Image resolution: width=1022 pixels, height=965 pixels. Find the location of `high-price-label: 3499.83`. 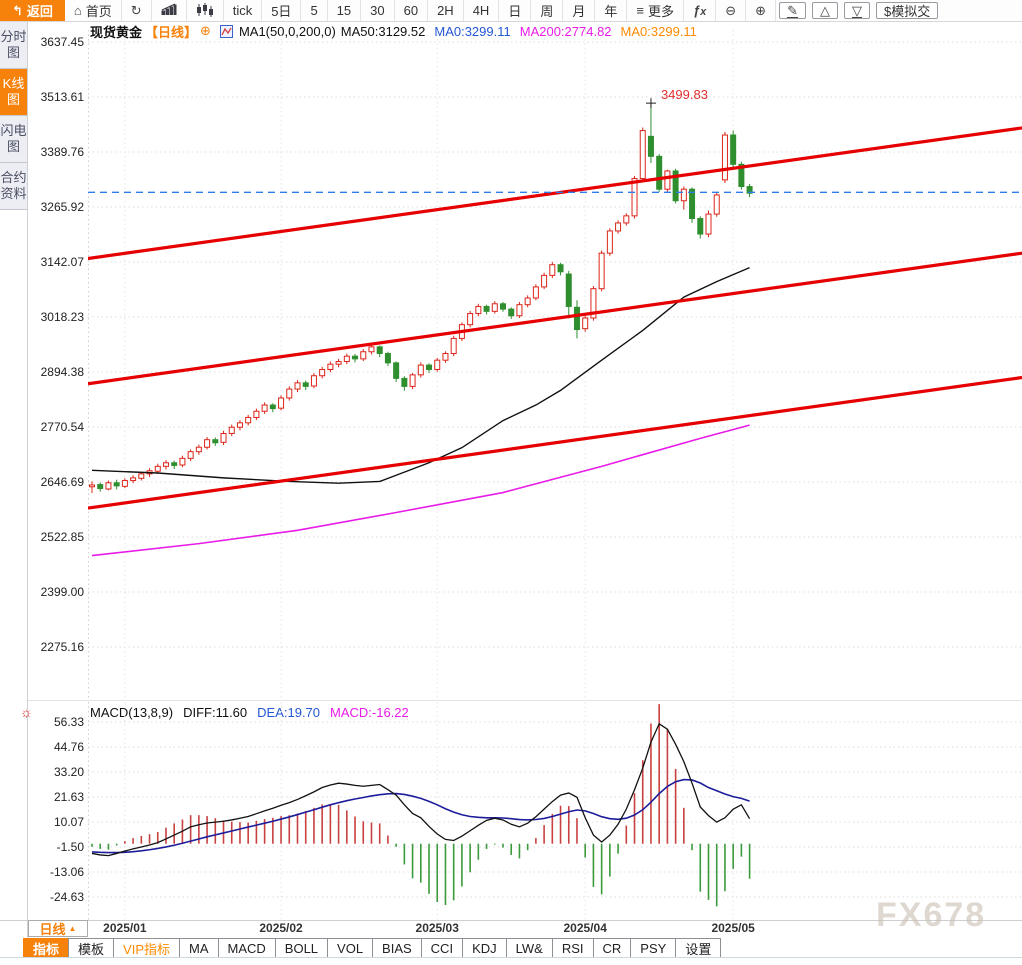

high-price-label: 3499.83 is located at coordinates (684, 94).